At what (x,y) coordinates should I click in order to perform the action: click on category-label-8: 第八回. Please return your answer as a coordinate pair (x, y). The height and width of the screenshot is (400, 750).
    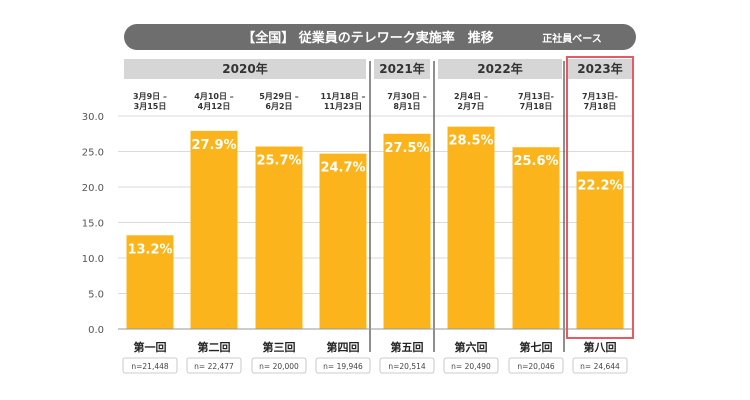
    Looking at the image, I should click on (600, 347).